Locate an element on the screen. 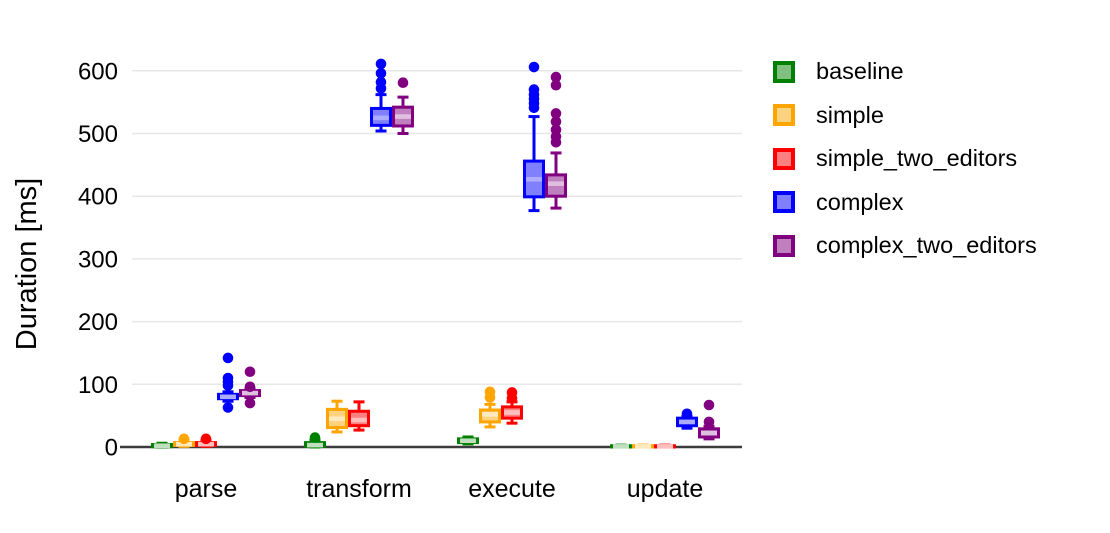  legend-swatch-complex_two_editors is located at coordinates (784, 245).